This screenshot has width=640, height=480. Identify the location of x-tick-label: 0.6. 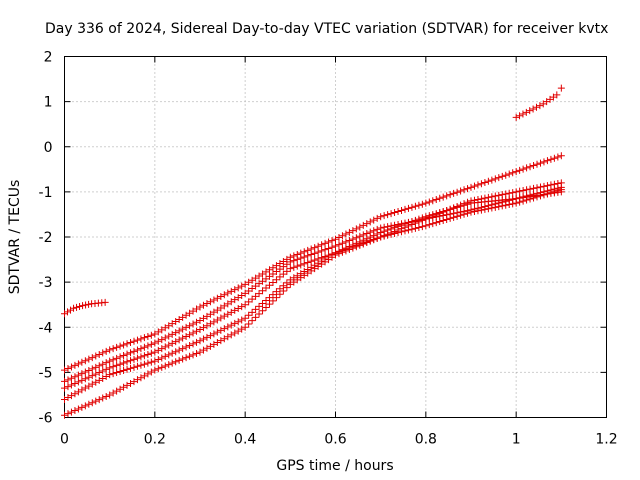
(335, 440).